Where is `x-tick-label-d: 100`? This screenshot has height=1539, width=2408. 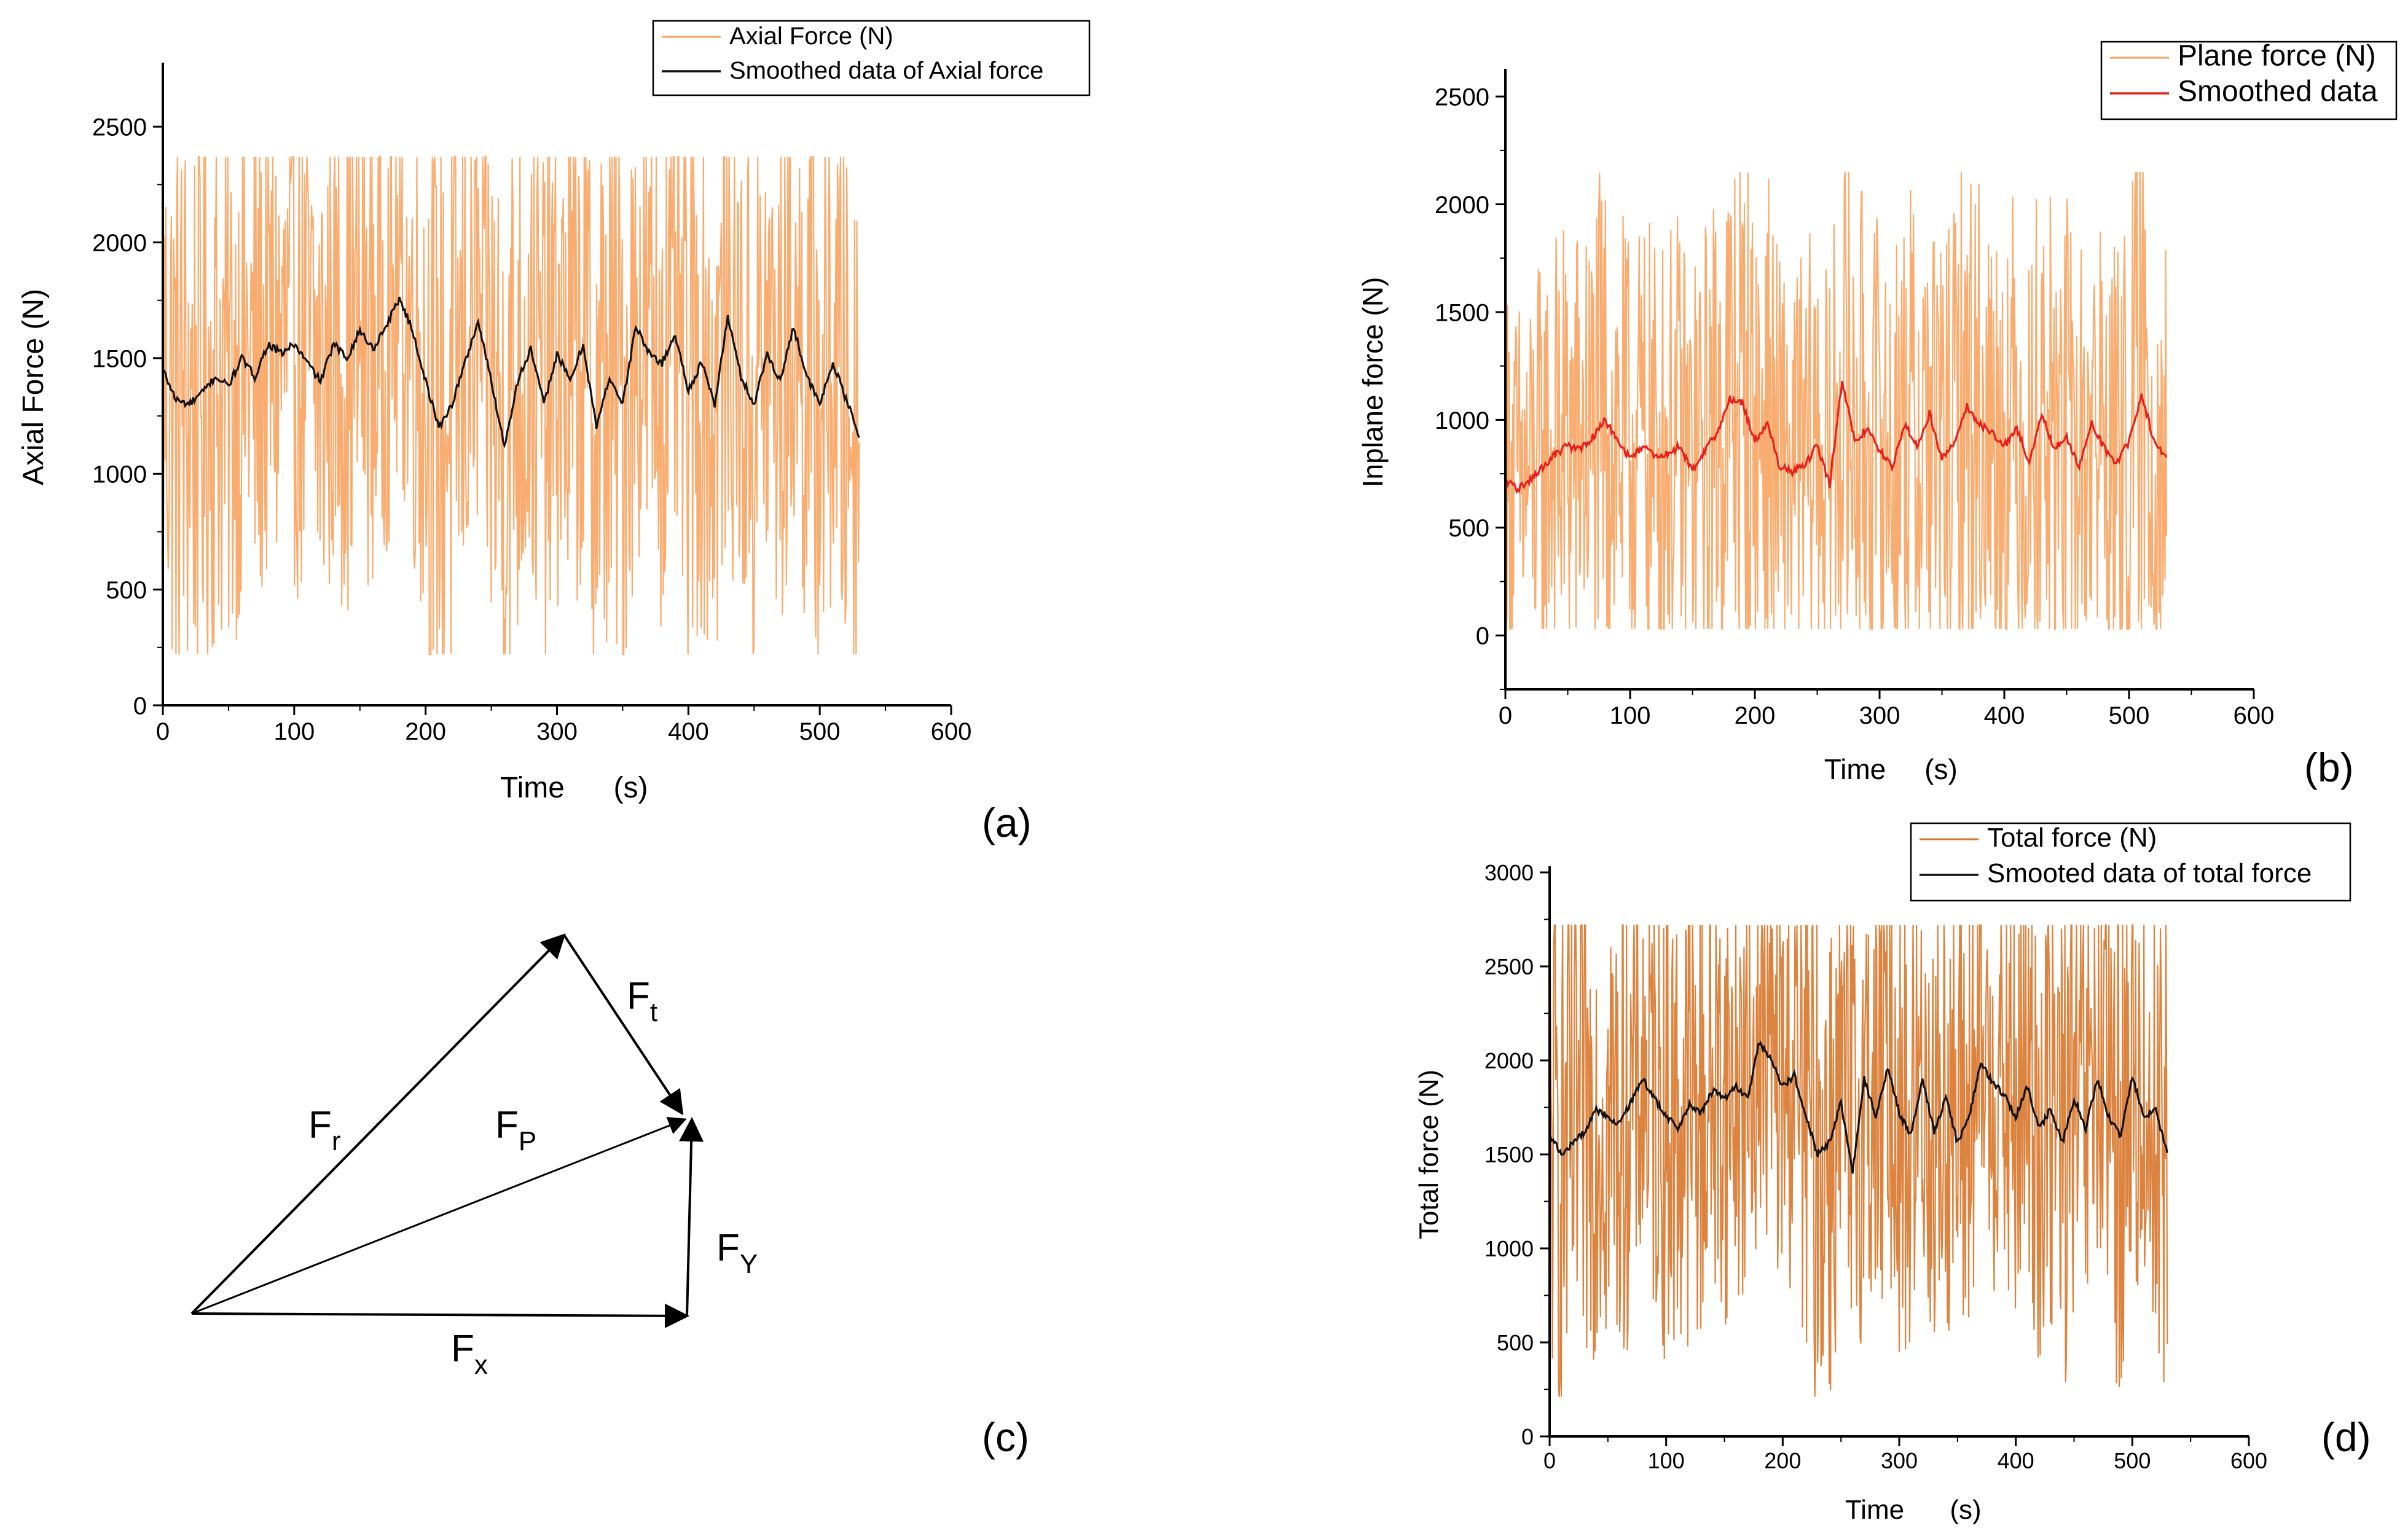
x-tick-label-d: 100 is located at coordinates (1666, 1461).